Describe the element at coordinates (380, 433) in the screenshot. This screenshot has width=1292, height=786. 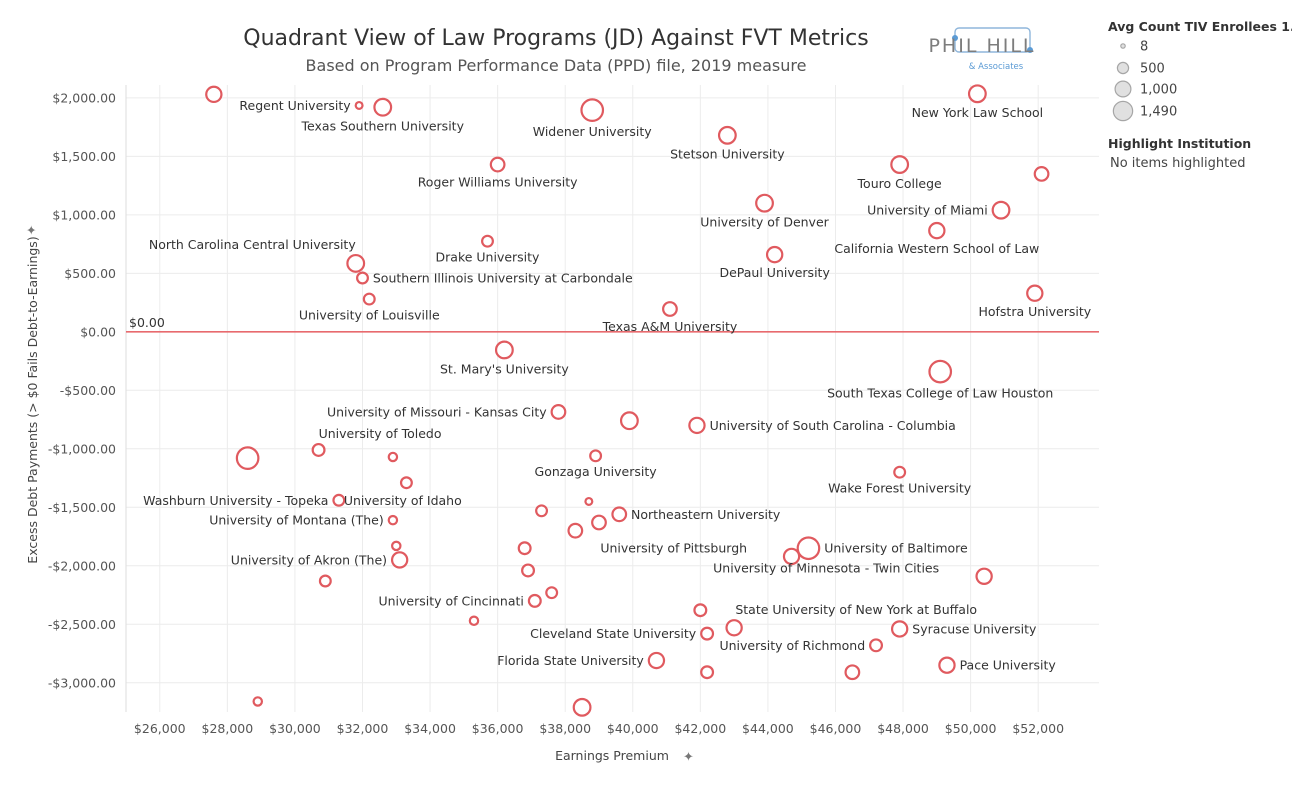
I see `point-label: University of Toledo` at that location.